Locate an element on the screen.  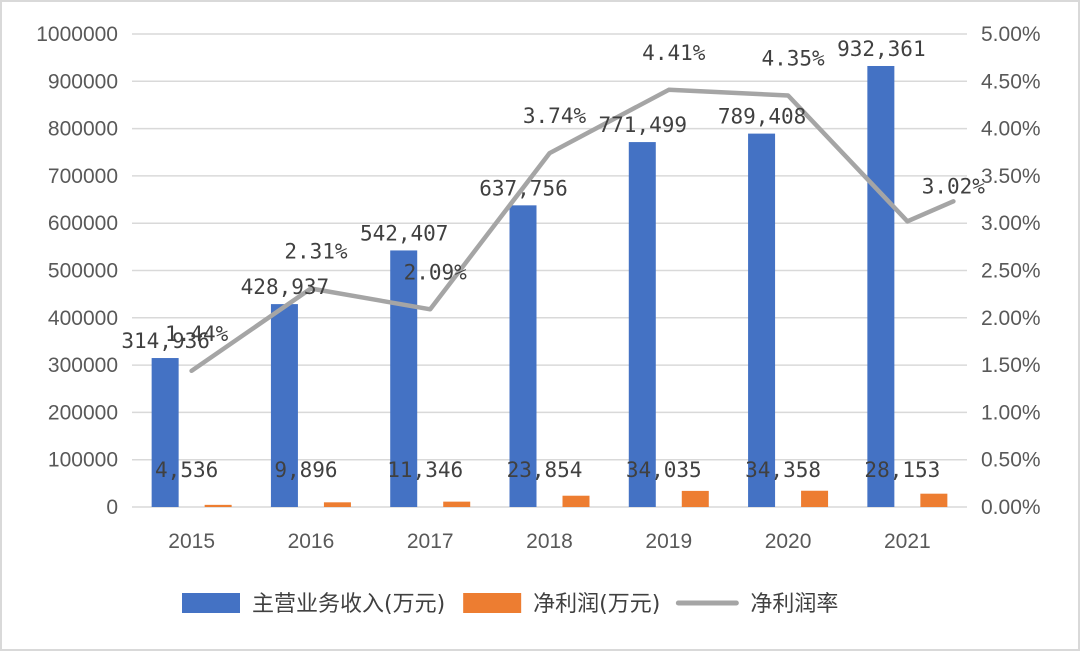
y-right-tick-label: 4.00% is located at coordinates (1011, 129).